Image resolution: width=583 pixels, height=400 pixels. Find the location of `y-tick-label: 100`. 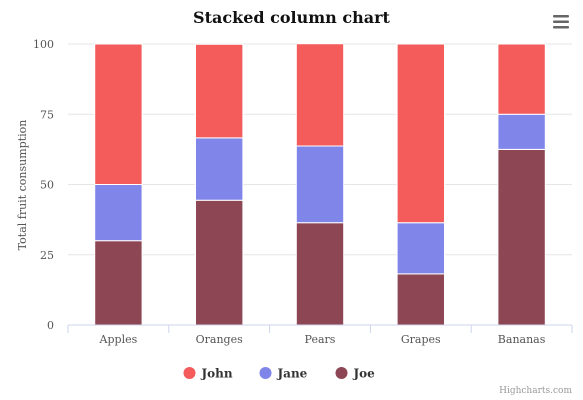

y-tick-label: 100 is located at coordinates (43, 44).